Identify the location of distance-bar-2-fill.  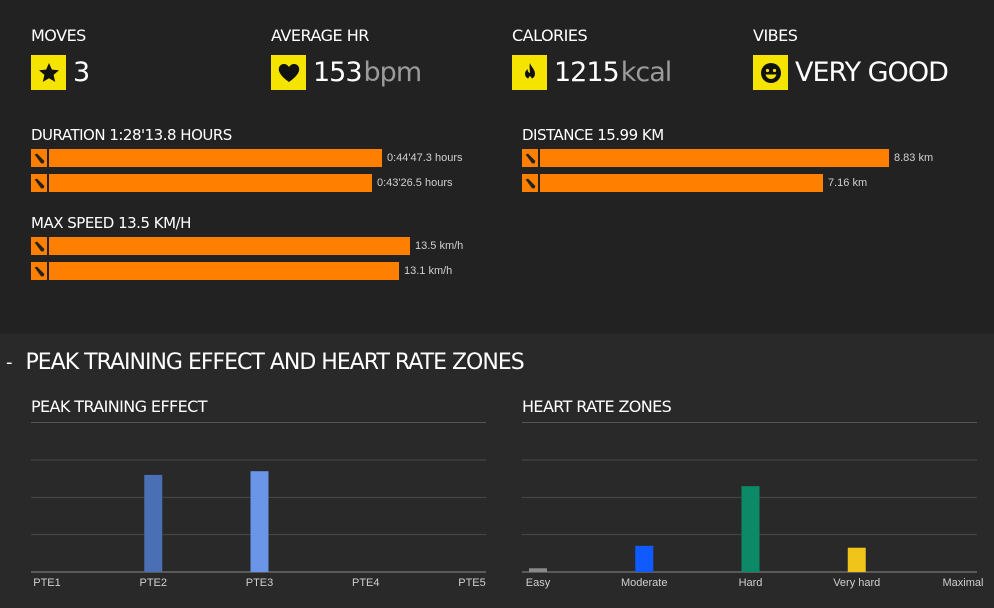
(681, 183).